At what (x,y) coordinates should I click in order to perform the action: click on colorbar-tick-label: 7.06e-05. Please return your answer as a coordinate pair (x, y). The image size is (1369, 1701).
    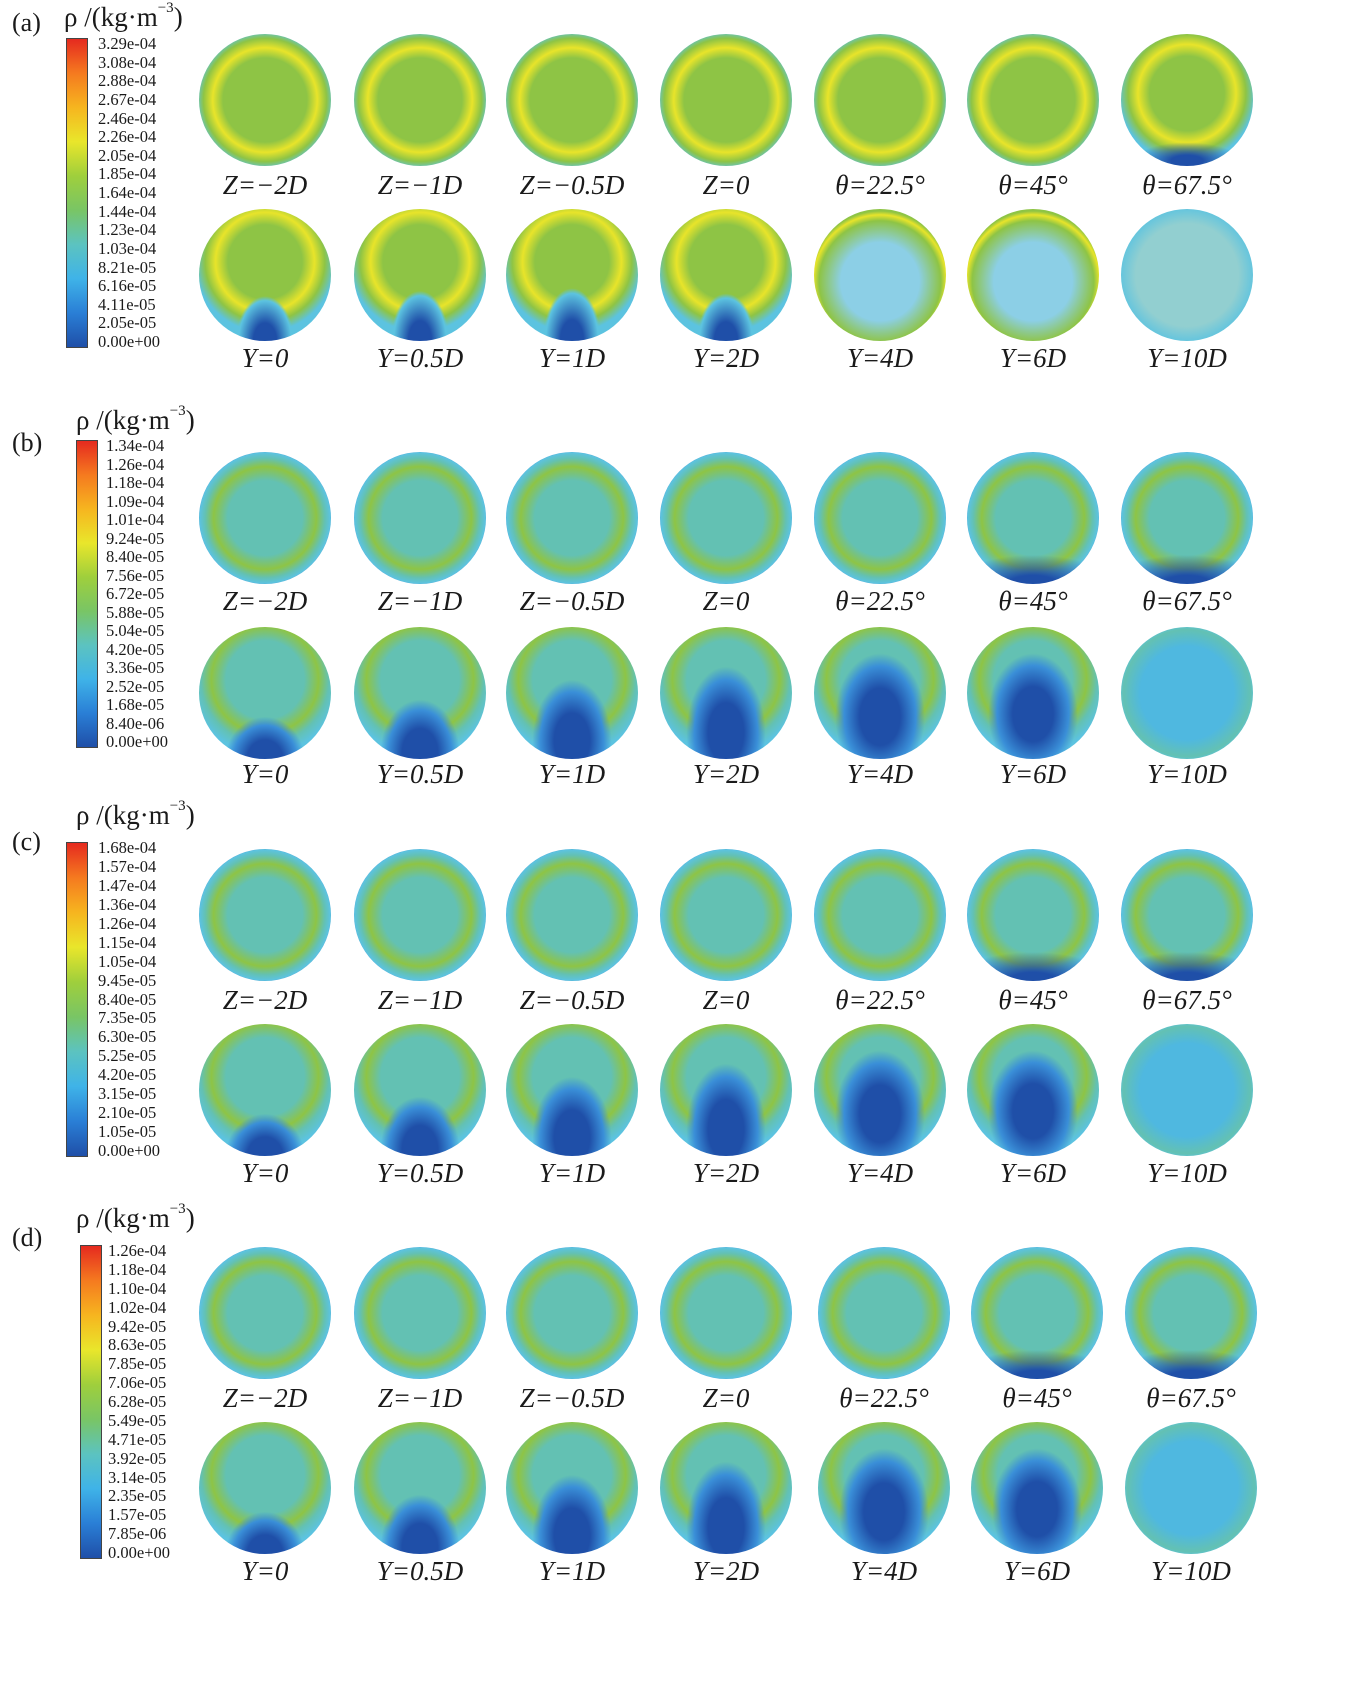
    Looking at the image, I should click on (137, 1383).